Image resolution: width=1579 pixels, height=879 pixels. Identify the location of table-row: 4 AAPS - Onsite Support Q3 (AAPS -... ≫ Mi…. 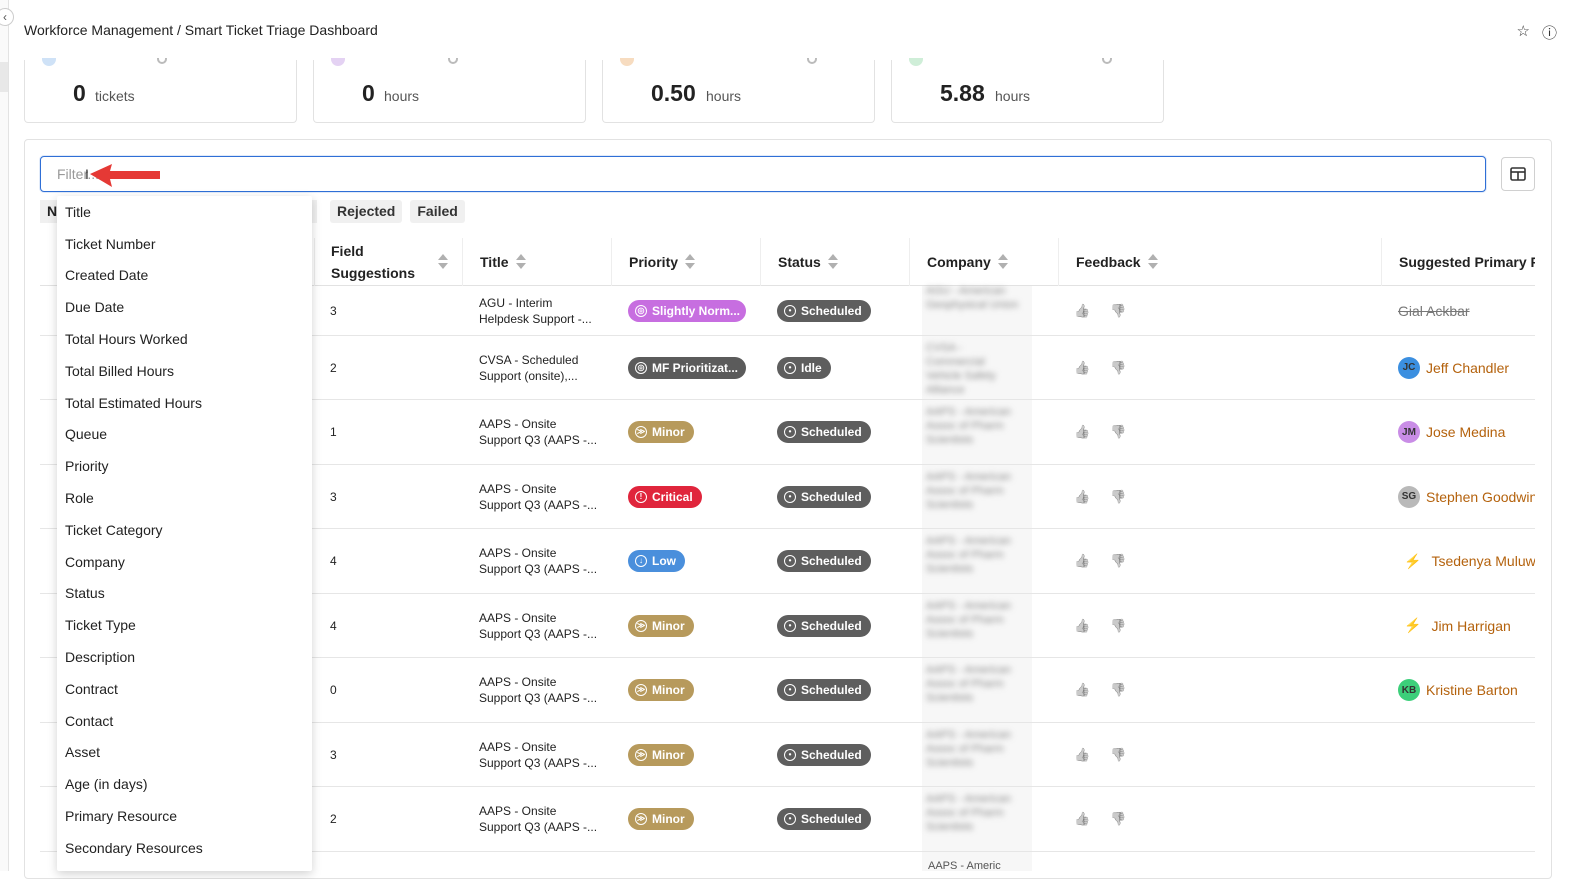
(787, 626).